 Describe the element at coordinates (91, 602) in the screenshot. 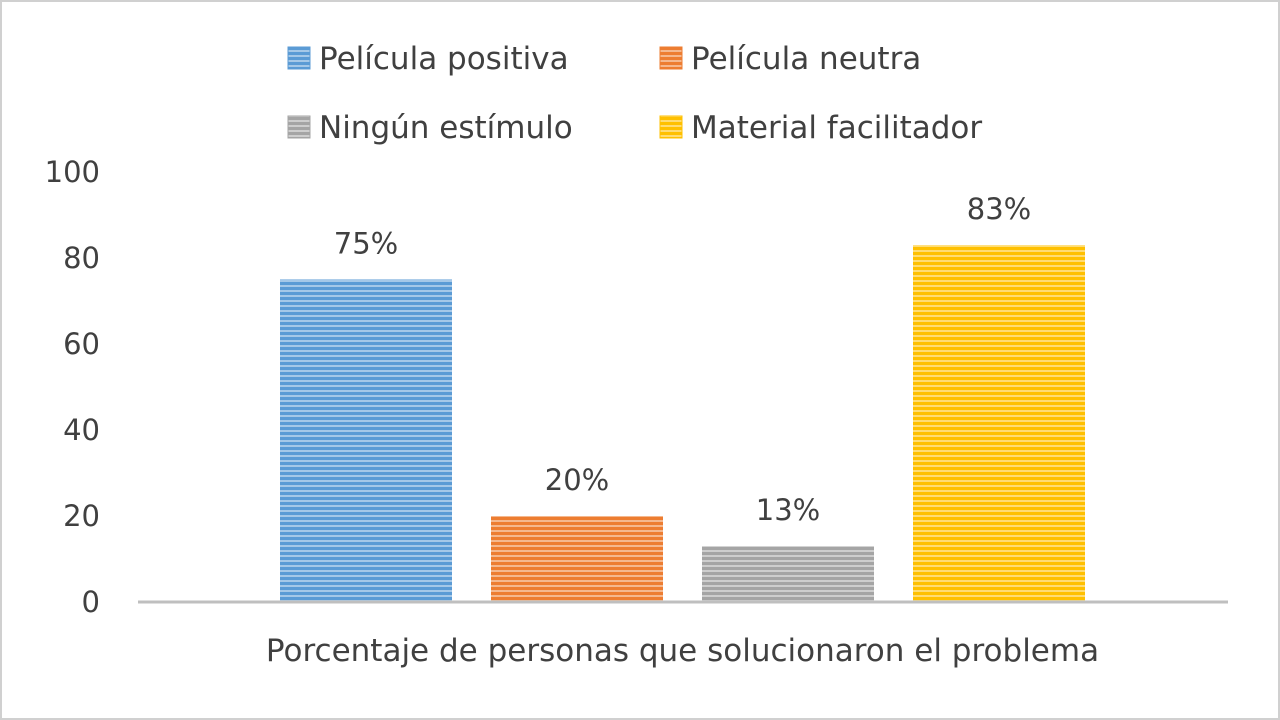

I see `y-tick-label: 0` at that location.